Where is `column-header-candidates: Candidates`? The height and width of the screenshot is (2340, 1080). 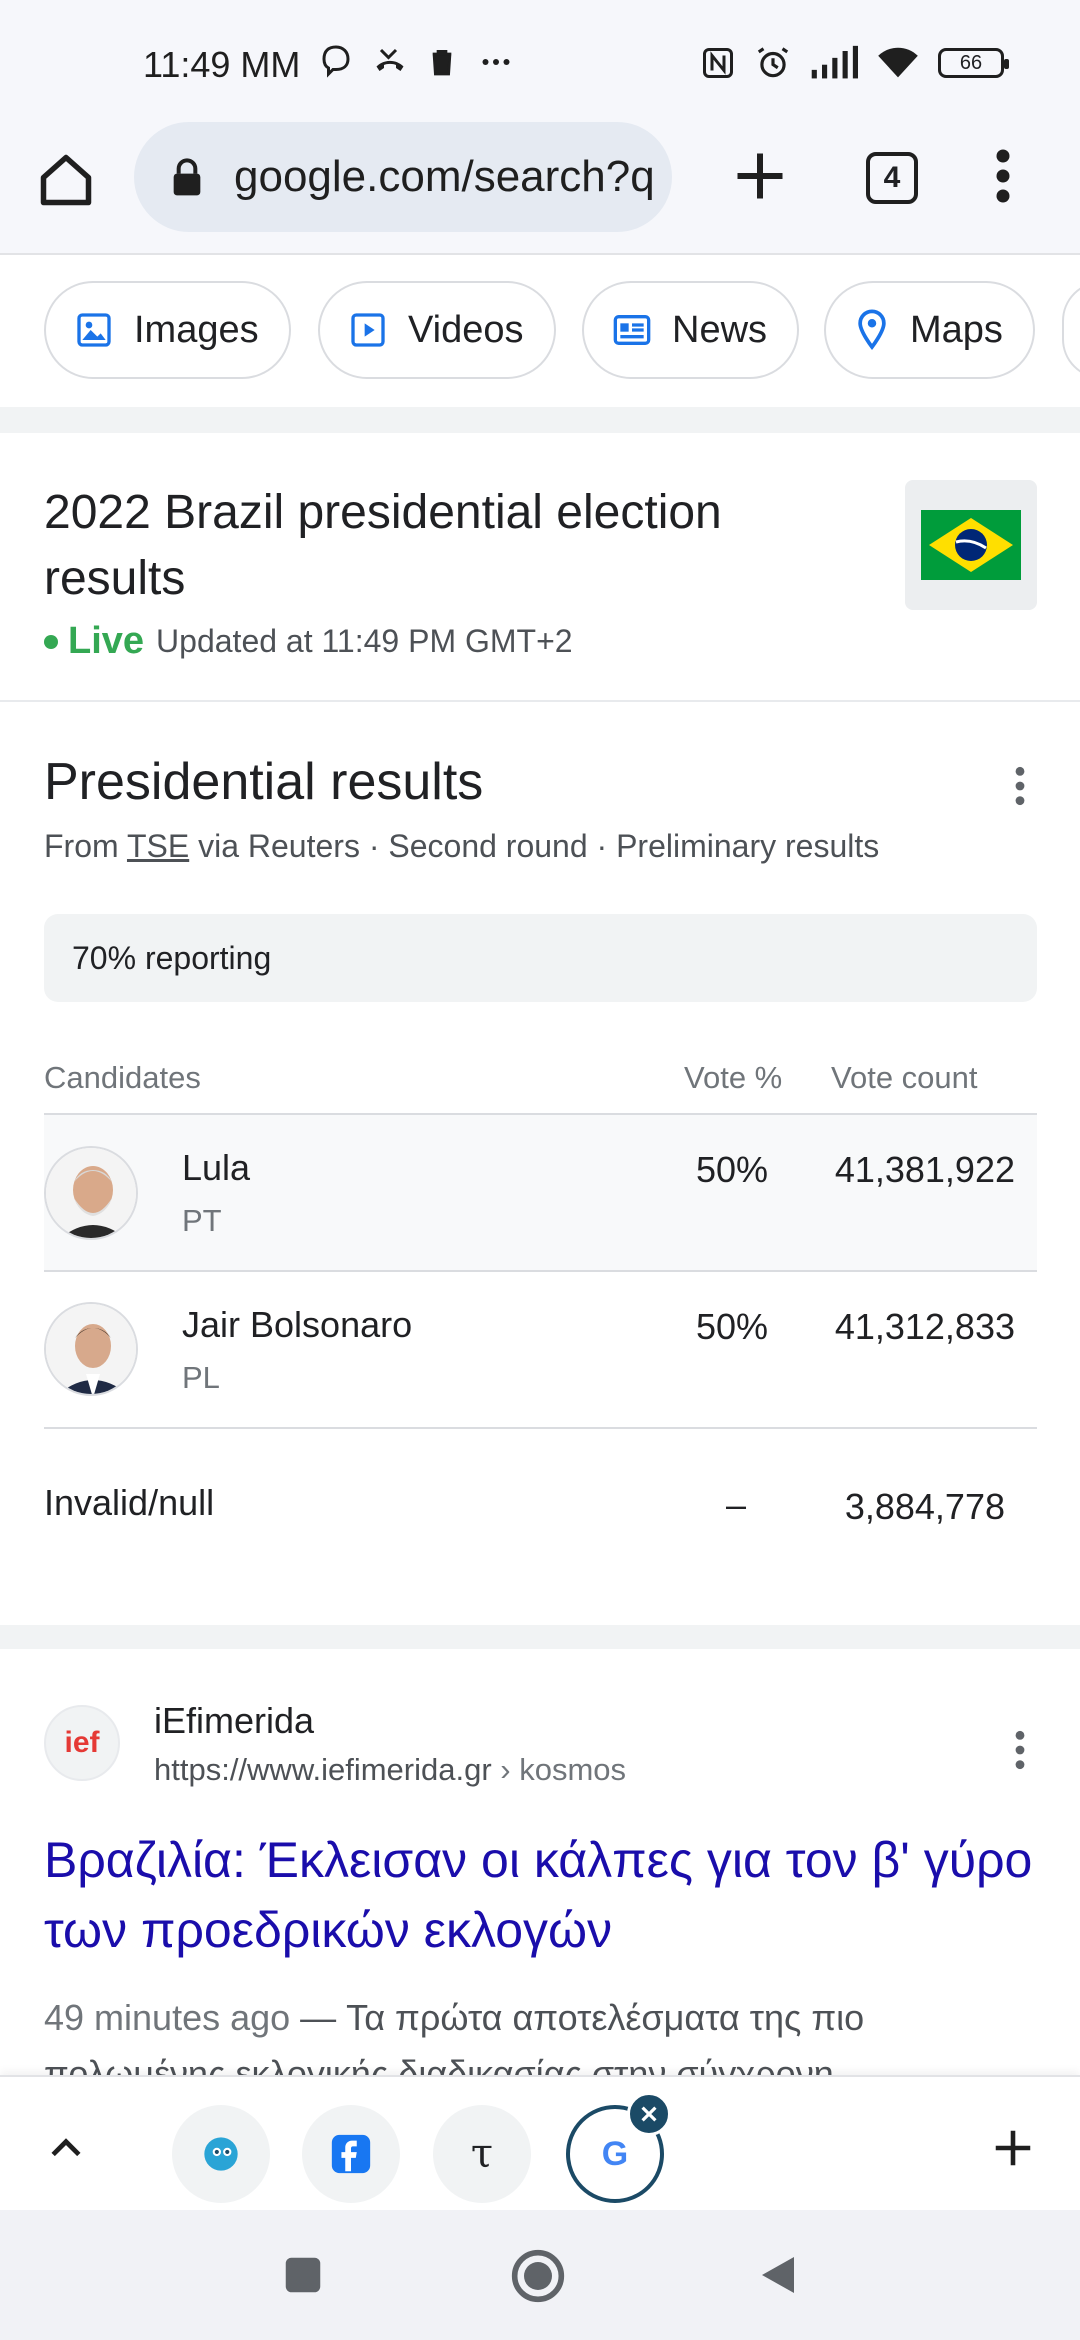
column-header-candidates: Candidates is located at coordinates (122, 1077).